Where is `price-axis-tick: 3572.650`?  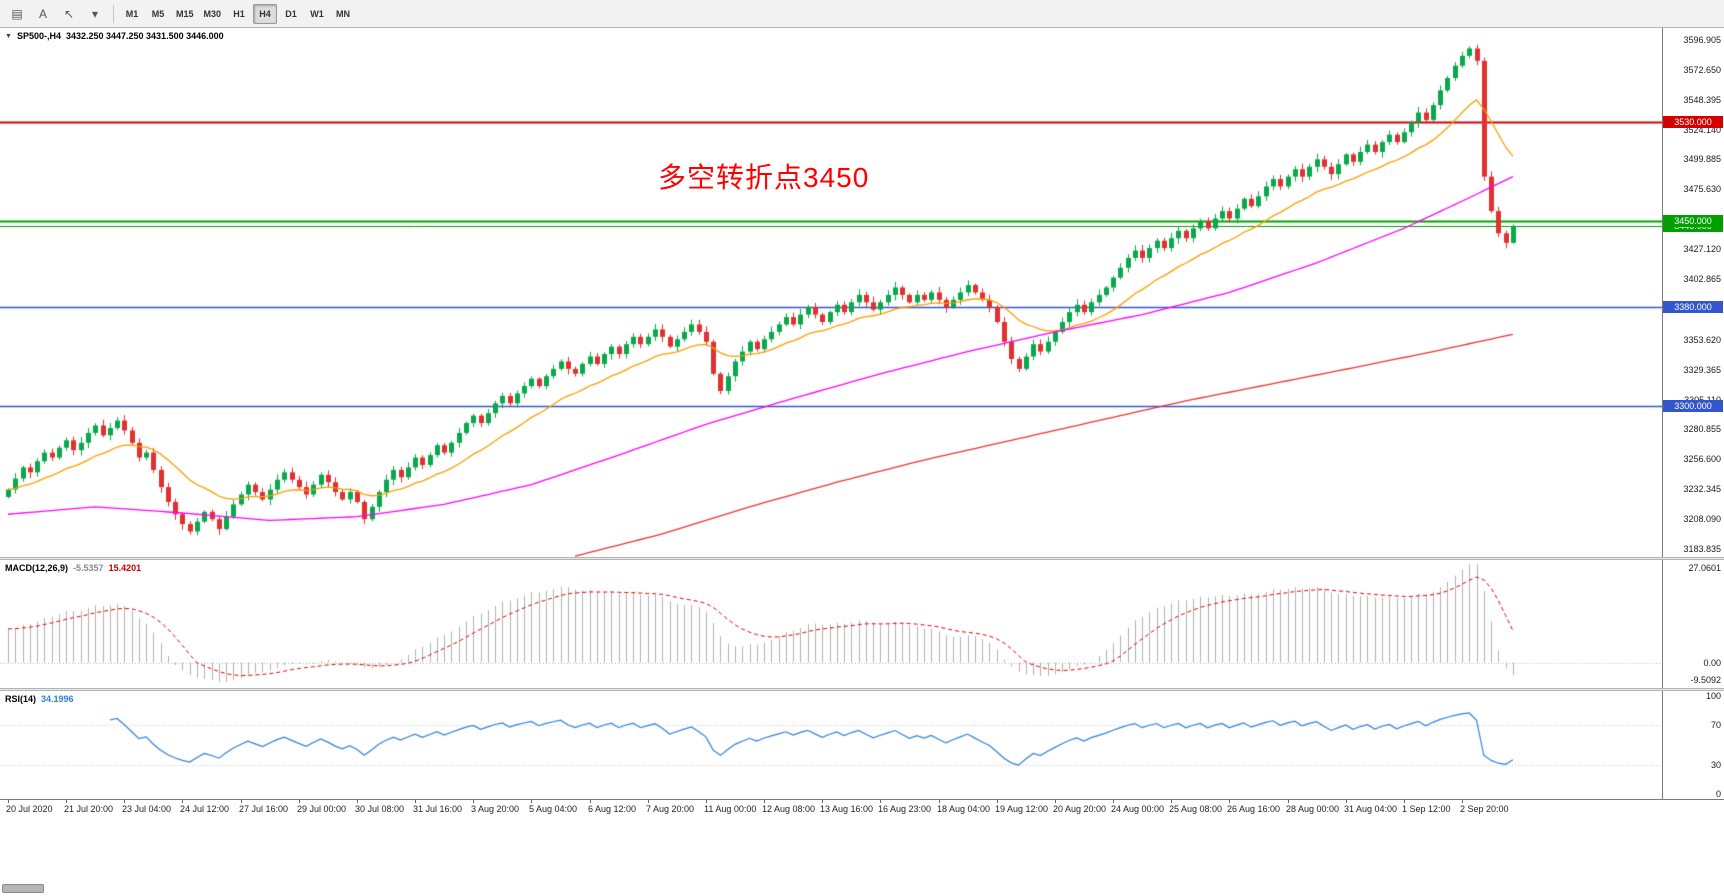 price-axis-tick: 3572.650 is located at coordinates (1702, 69).